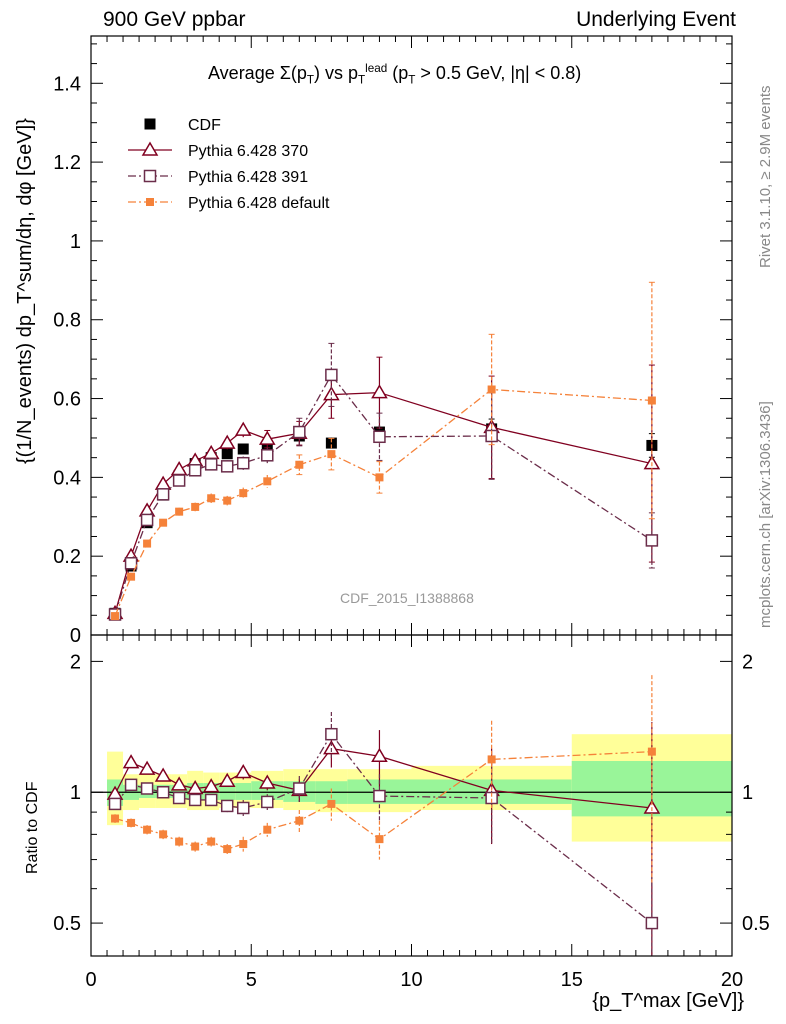 The height and width of the screenshot is (1024, 786). I want to click on ratio-y-tick-label: 0.5, so click(67, 924).